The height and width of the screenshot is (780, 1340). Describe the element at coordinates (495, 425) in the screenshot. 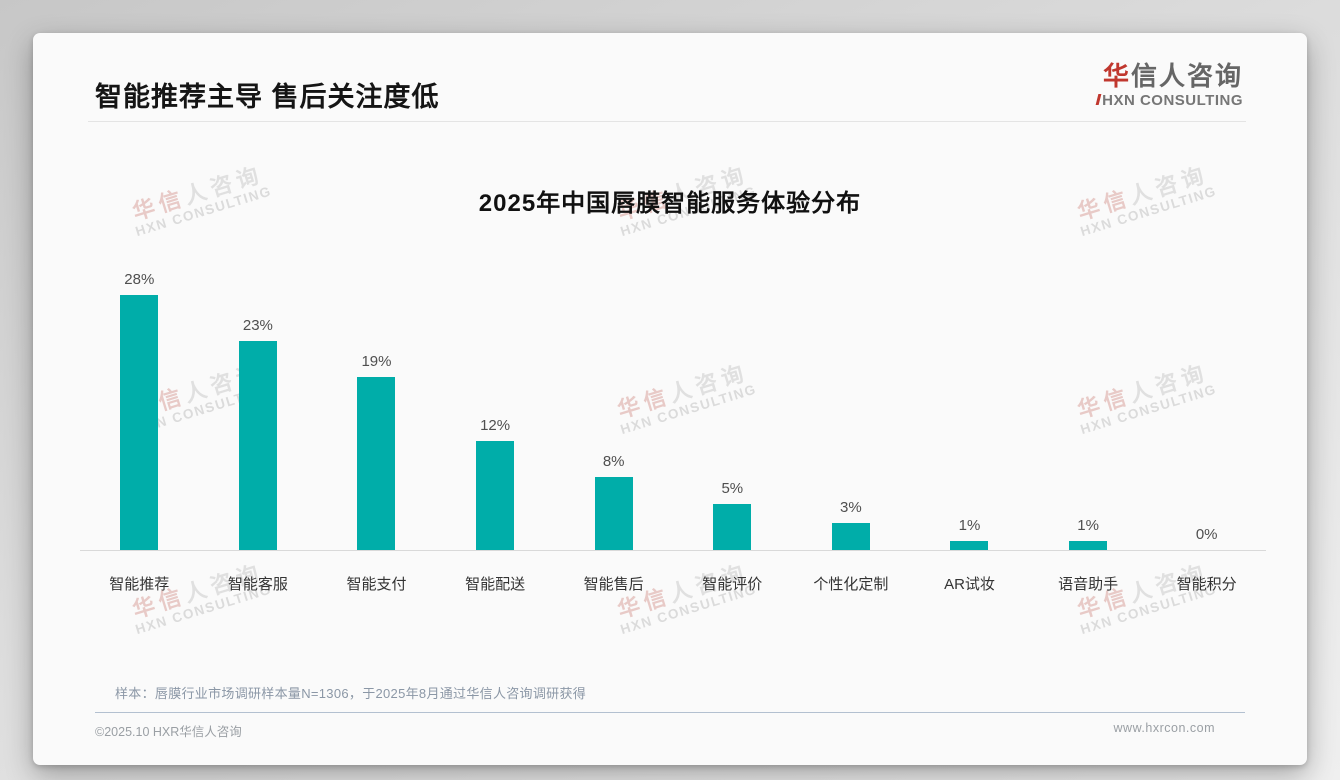

I see `bar-value-label: 12%` at that location.